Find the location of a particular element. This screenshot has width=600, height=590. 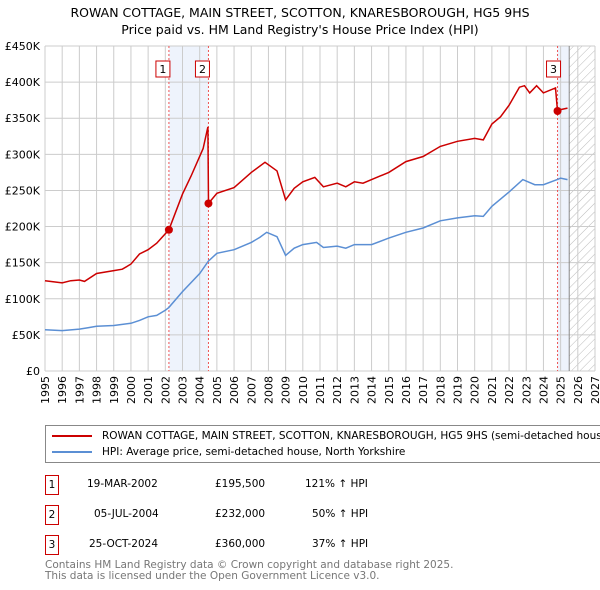

x-tick-label: 2003 is located at coordinates (183, 390).